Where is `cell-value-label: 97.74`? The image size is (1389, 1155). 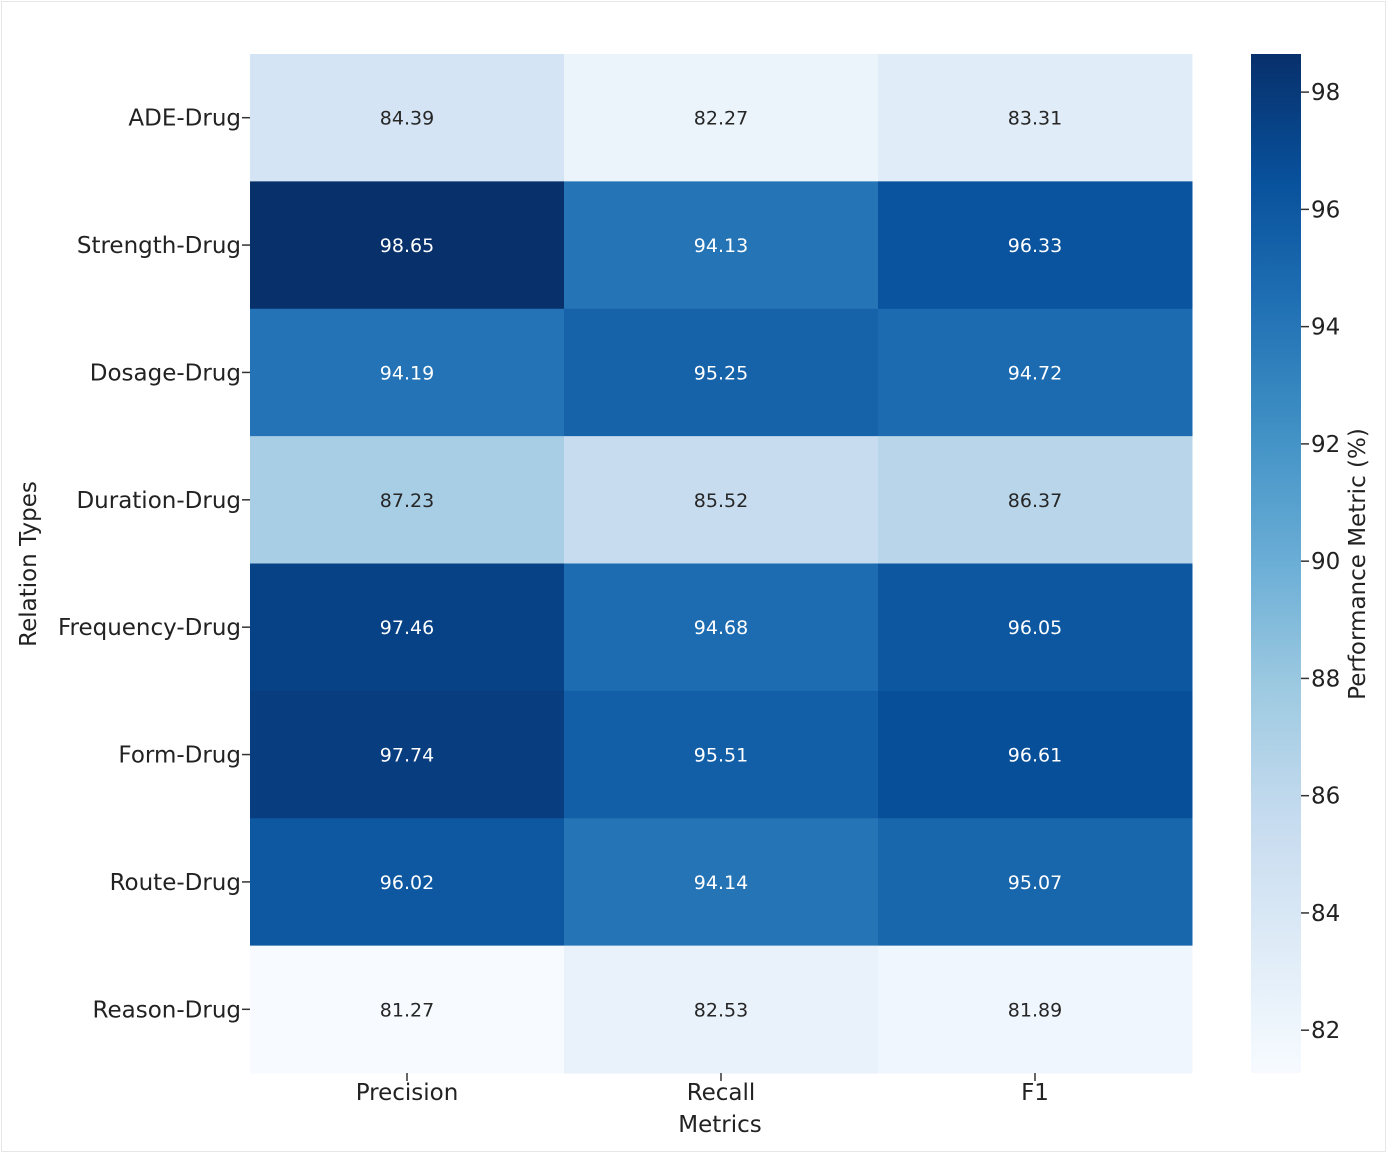 cell-value-label: 97.74 is located at coordinates (407, 756).